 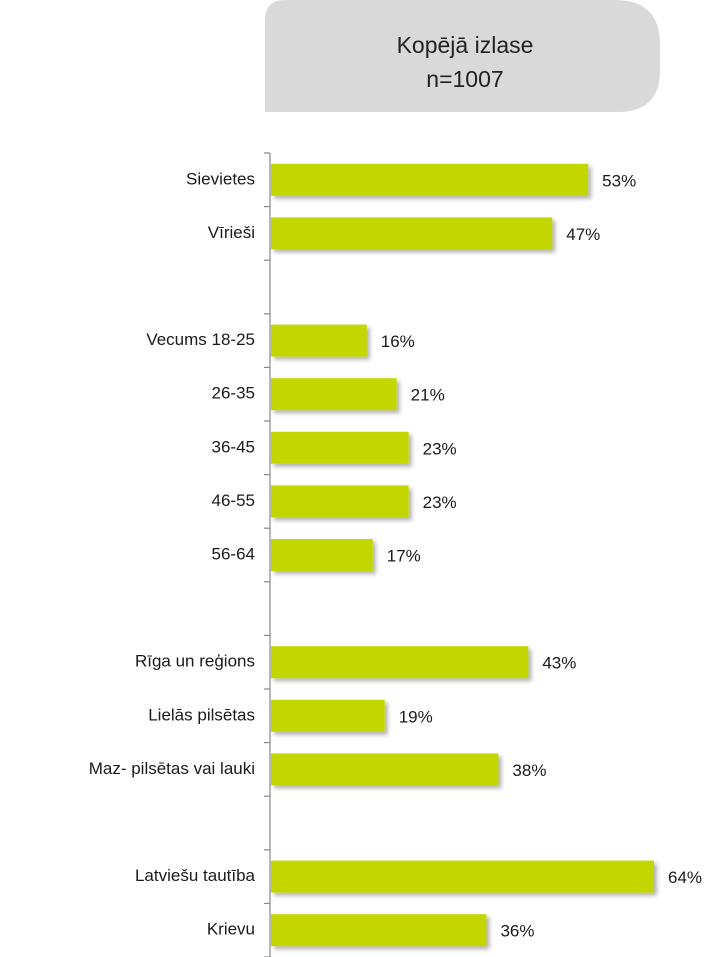 What do you see at coordinates (231, 232) in the screenshot?
I see `y-tick-label: Vīrieši` at bounding box center [231, 232].